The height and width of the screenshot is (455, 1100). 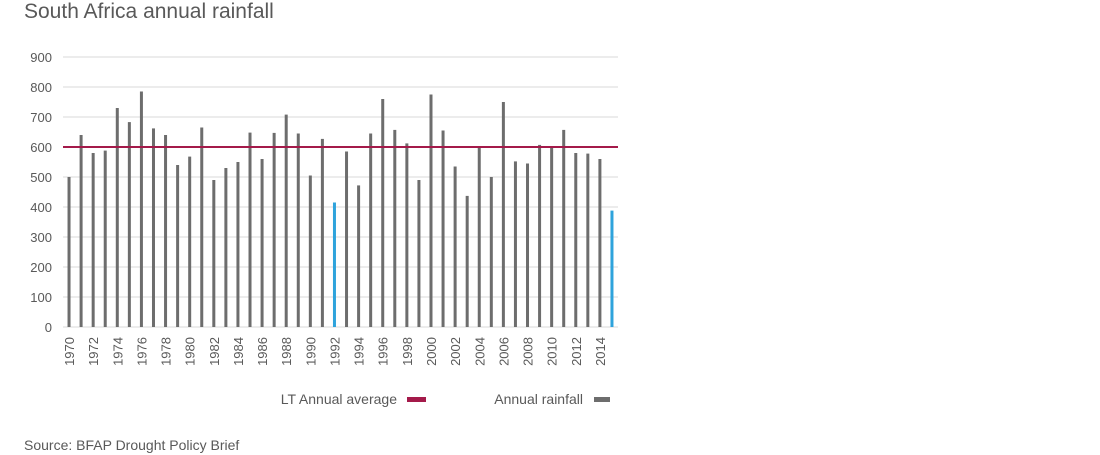 I want to click on x-tick-label: 1988, so click(x=286, y=351).